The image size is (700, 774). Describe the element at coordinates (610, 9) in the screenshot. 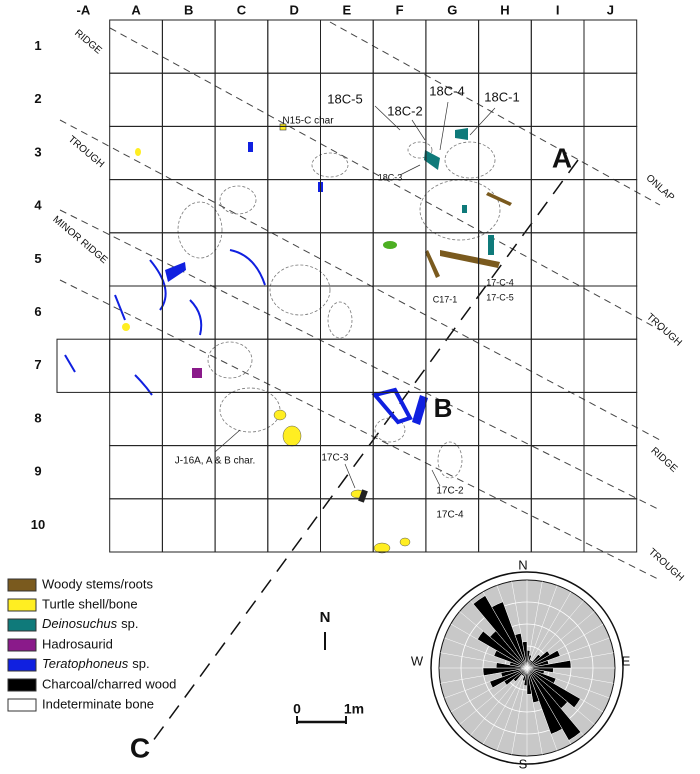

I see `column-label: J` at that location.